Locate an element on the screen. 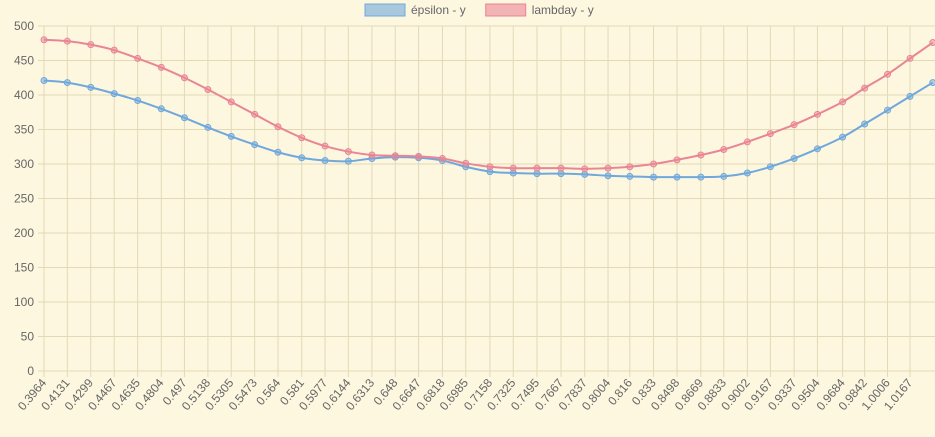  x-tick-label: 0.564 is located at coordinates (268, 392).